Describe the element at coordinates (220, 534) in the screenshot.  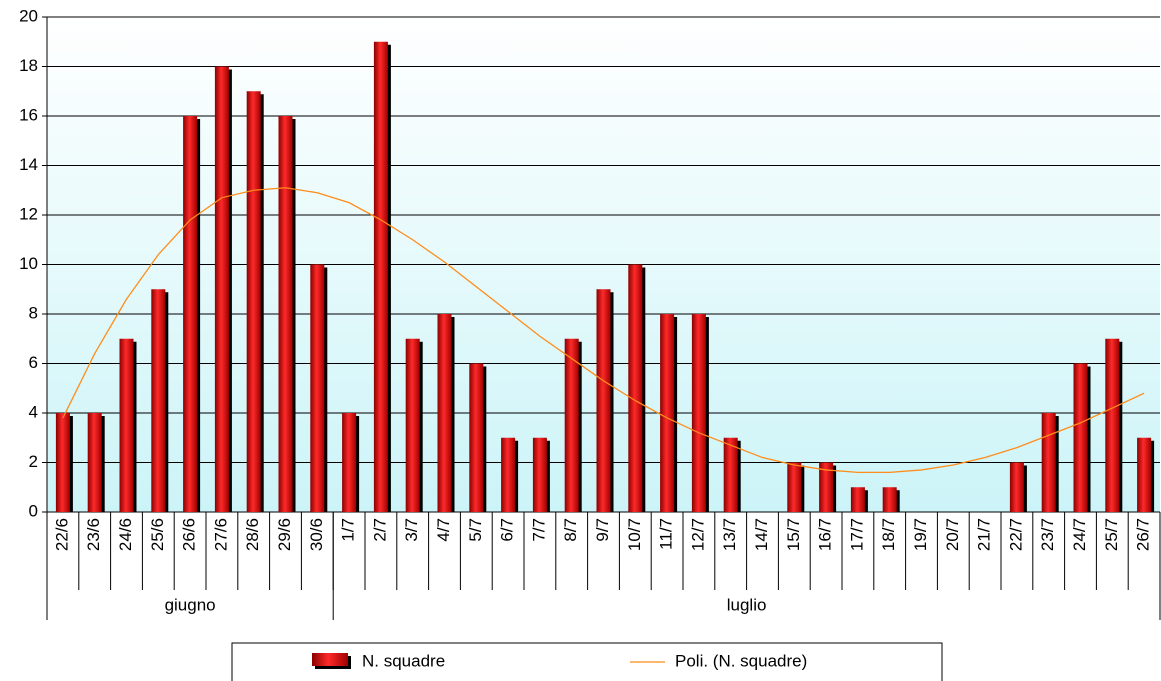
I see `x-tick-label: 27/6` at that location.